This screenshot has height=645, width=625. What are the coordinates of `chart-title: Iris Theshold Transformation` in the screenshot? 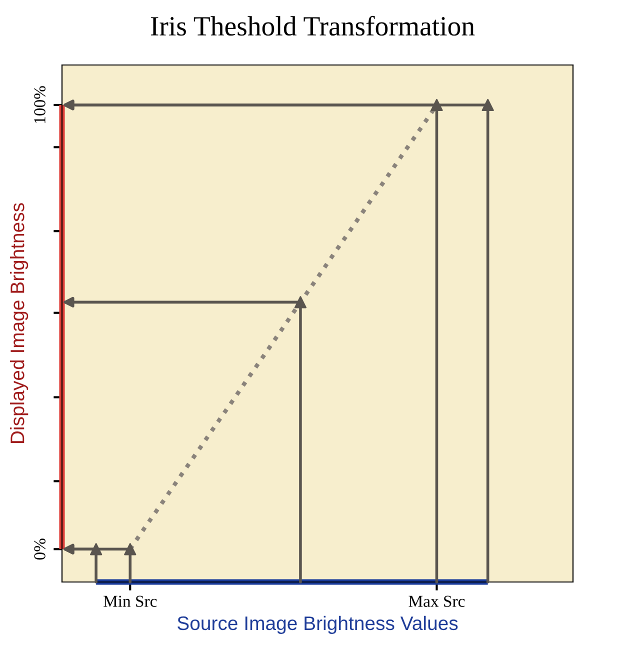 It's located at (312, 26).